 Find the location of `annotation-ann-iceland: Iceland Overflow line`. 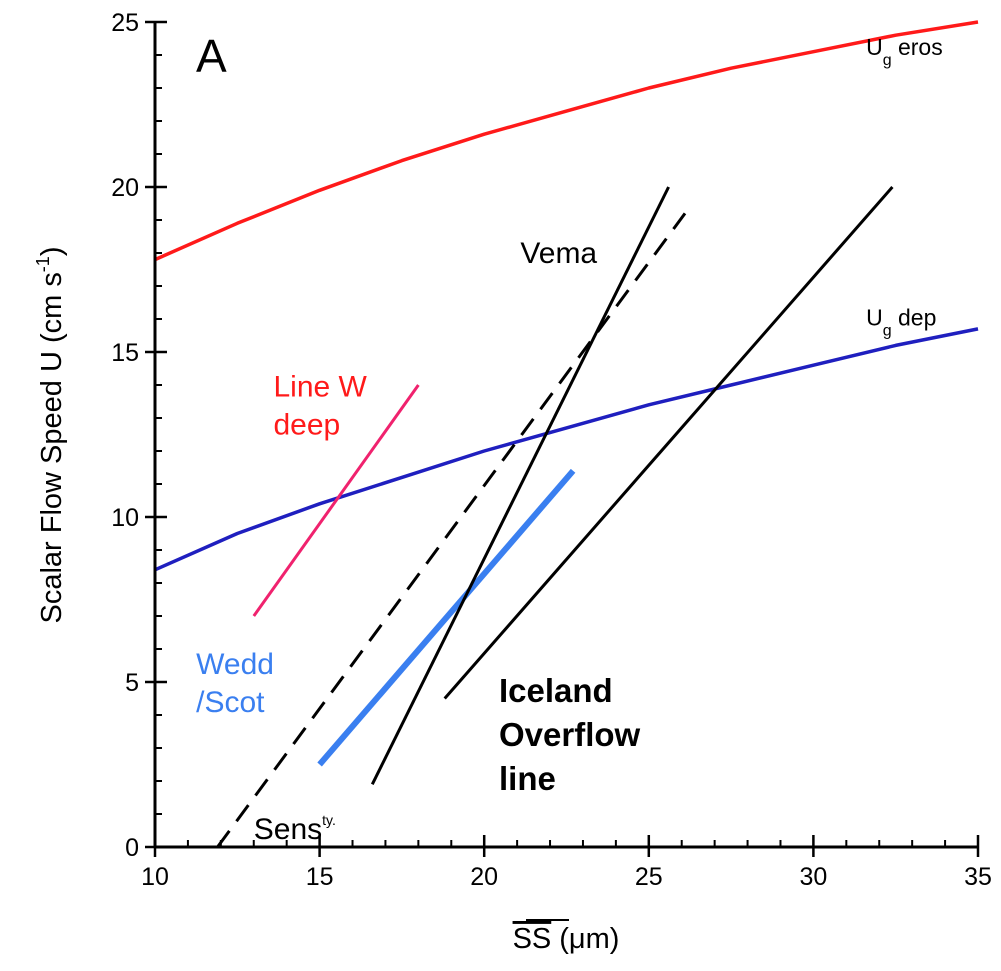

annotation-ann-iceland: Iceland Overflow line is located at coordinates (570, 734).